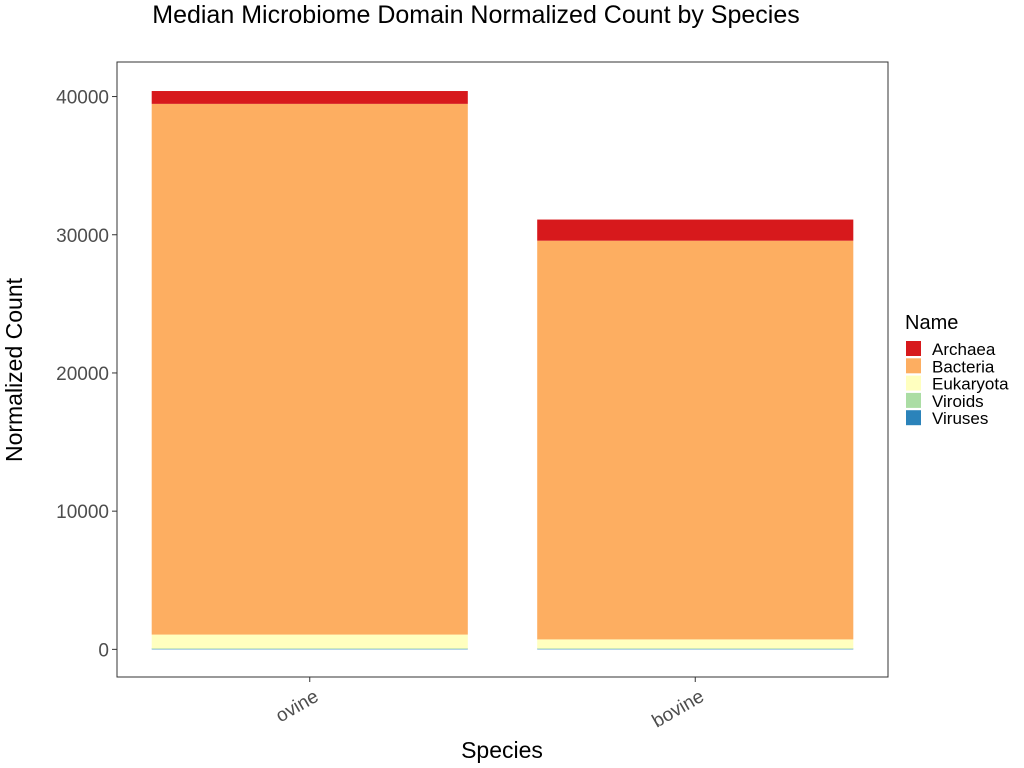 The height and width of the screenshot is (768, 1024). Describe the element at coordinates (14, 369) in the screenshot. I see `y-axis-title: Normalized Count` at that location.